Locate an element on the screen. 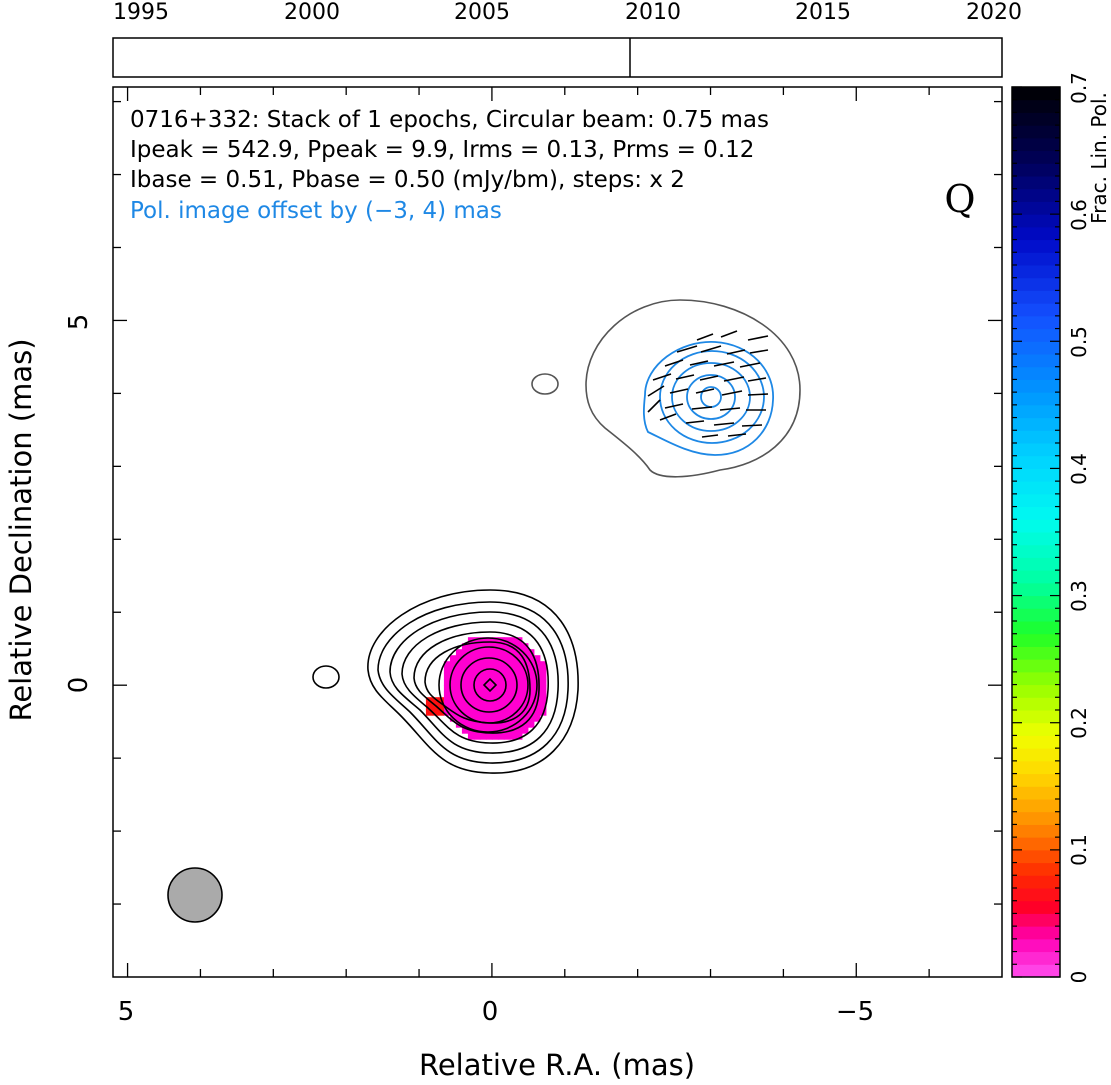 The width and height of the screenshot is (1111, 1085). band-label: Q is located at coordinates (959, 199).